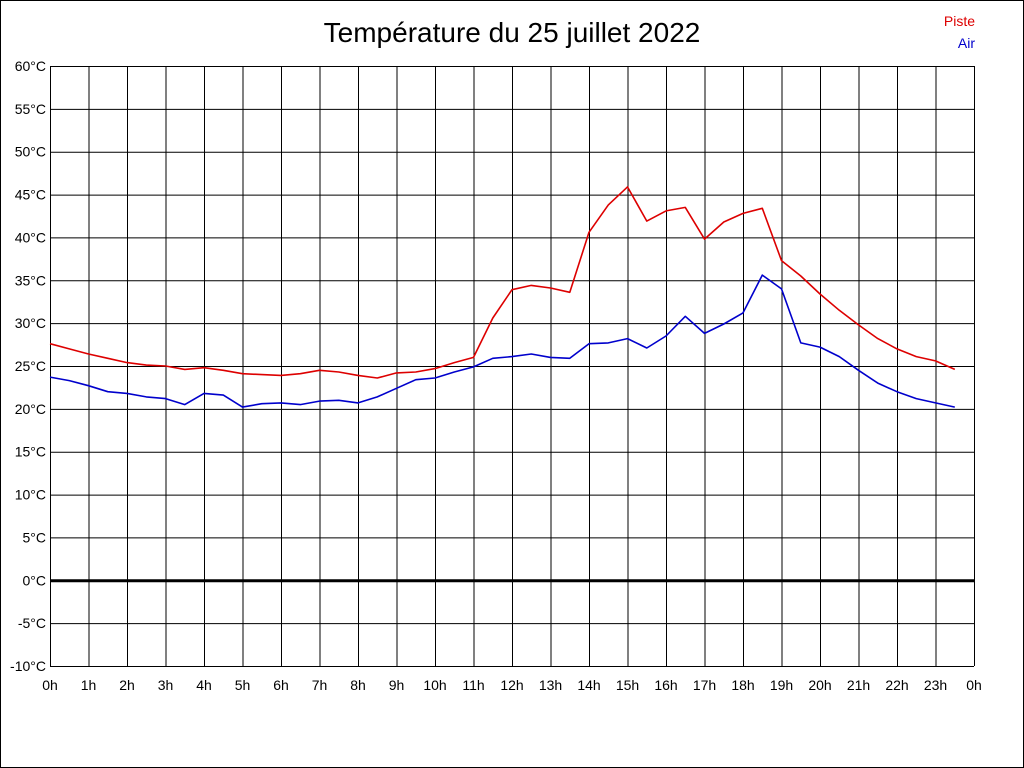  Describe the element at coordinates (35, 580) in the screenshot. I see `y-tick-label: 0°C` at that location.